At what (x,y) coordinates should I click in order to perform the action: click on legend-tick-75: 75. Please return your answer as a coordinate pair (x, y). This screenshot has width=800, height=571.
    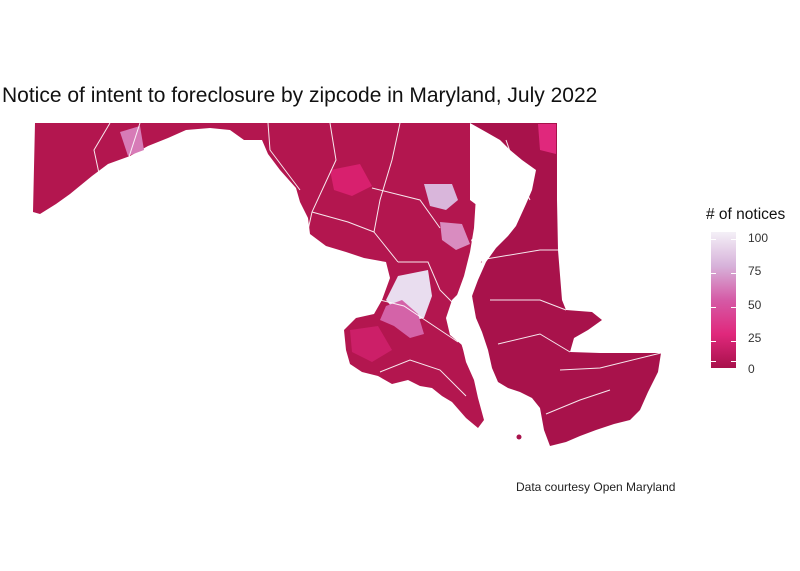
    Looking at the image, I should click on (755, 271).